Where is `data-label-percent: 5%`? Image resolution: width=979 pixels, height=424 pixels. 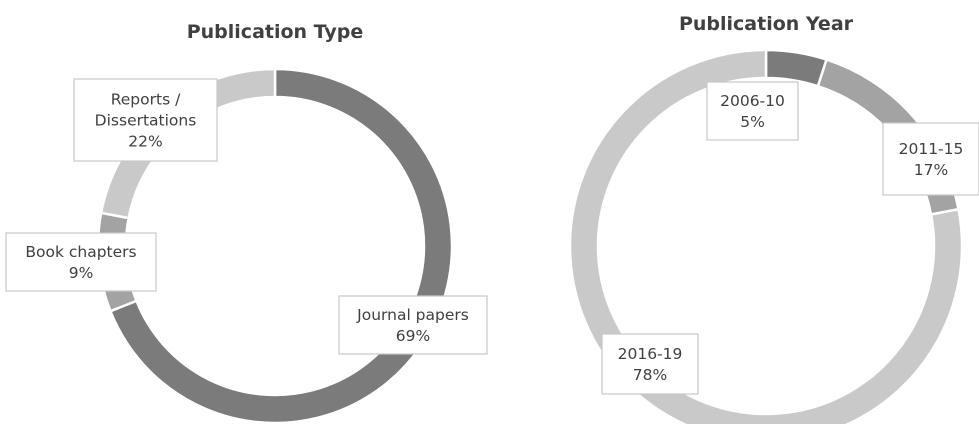 data-label-percent: 5% is located at coordinates (752, 122).